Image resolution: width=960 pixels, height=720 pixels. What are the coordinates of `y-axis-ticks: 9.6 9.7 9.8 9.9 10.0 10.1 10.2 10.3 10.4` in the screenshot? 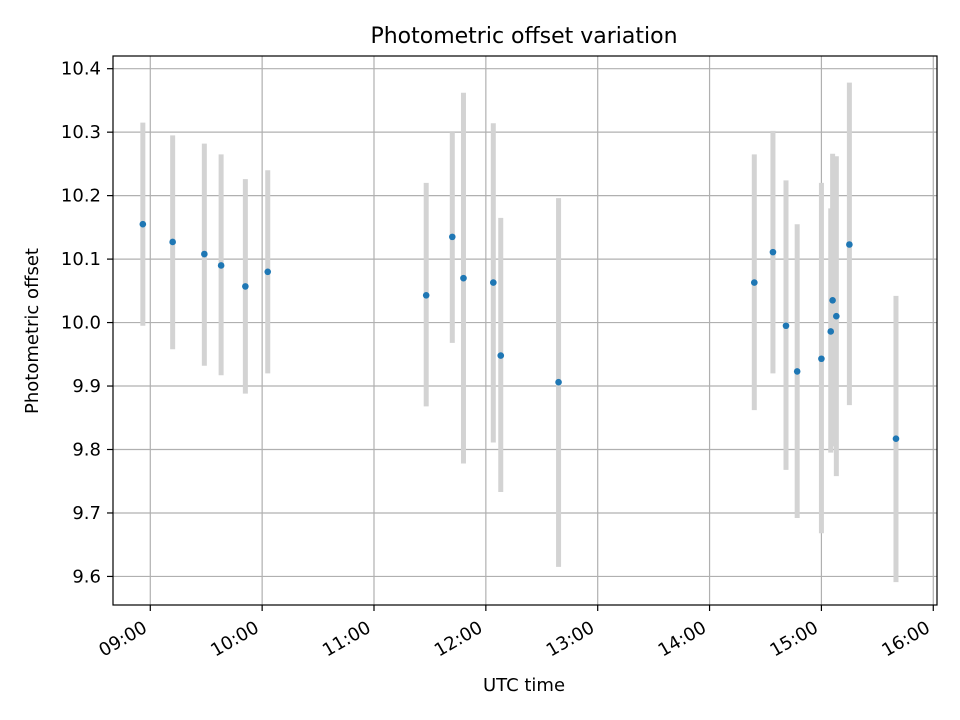 It's located at (87, 323).